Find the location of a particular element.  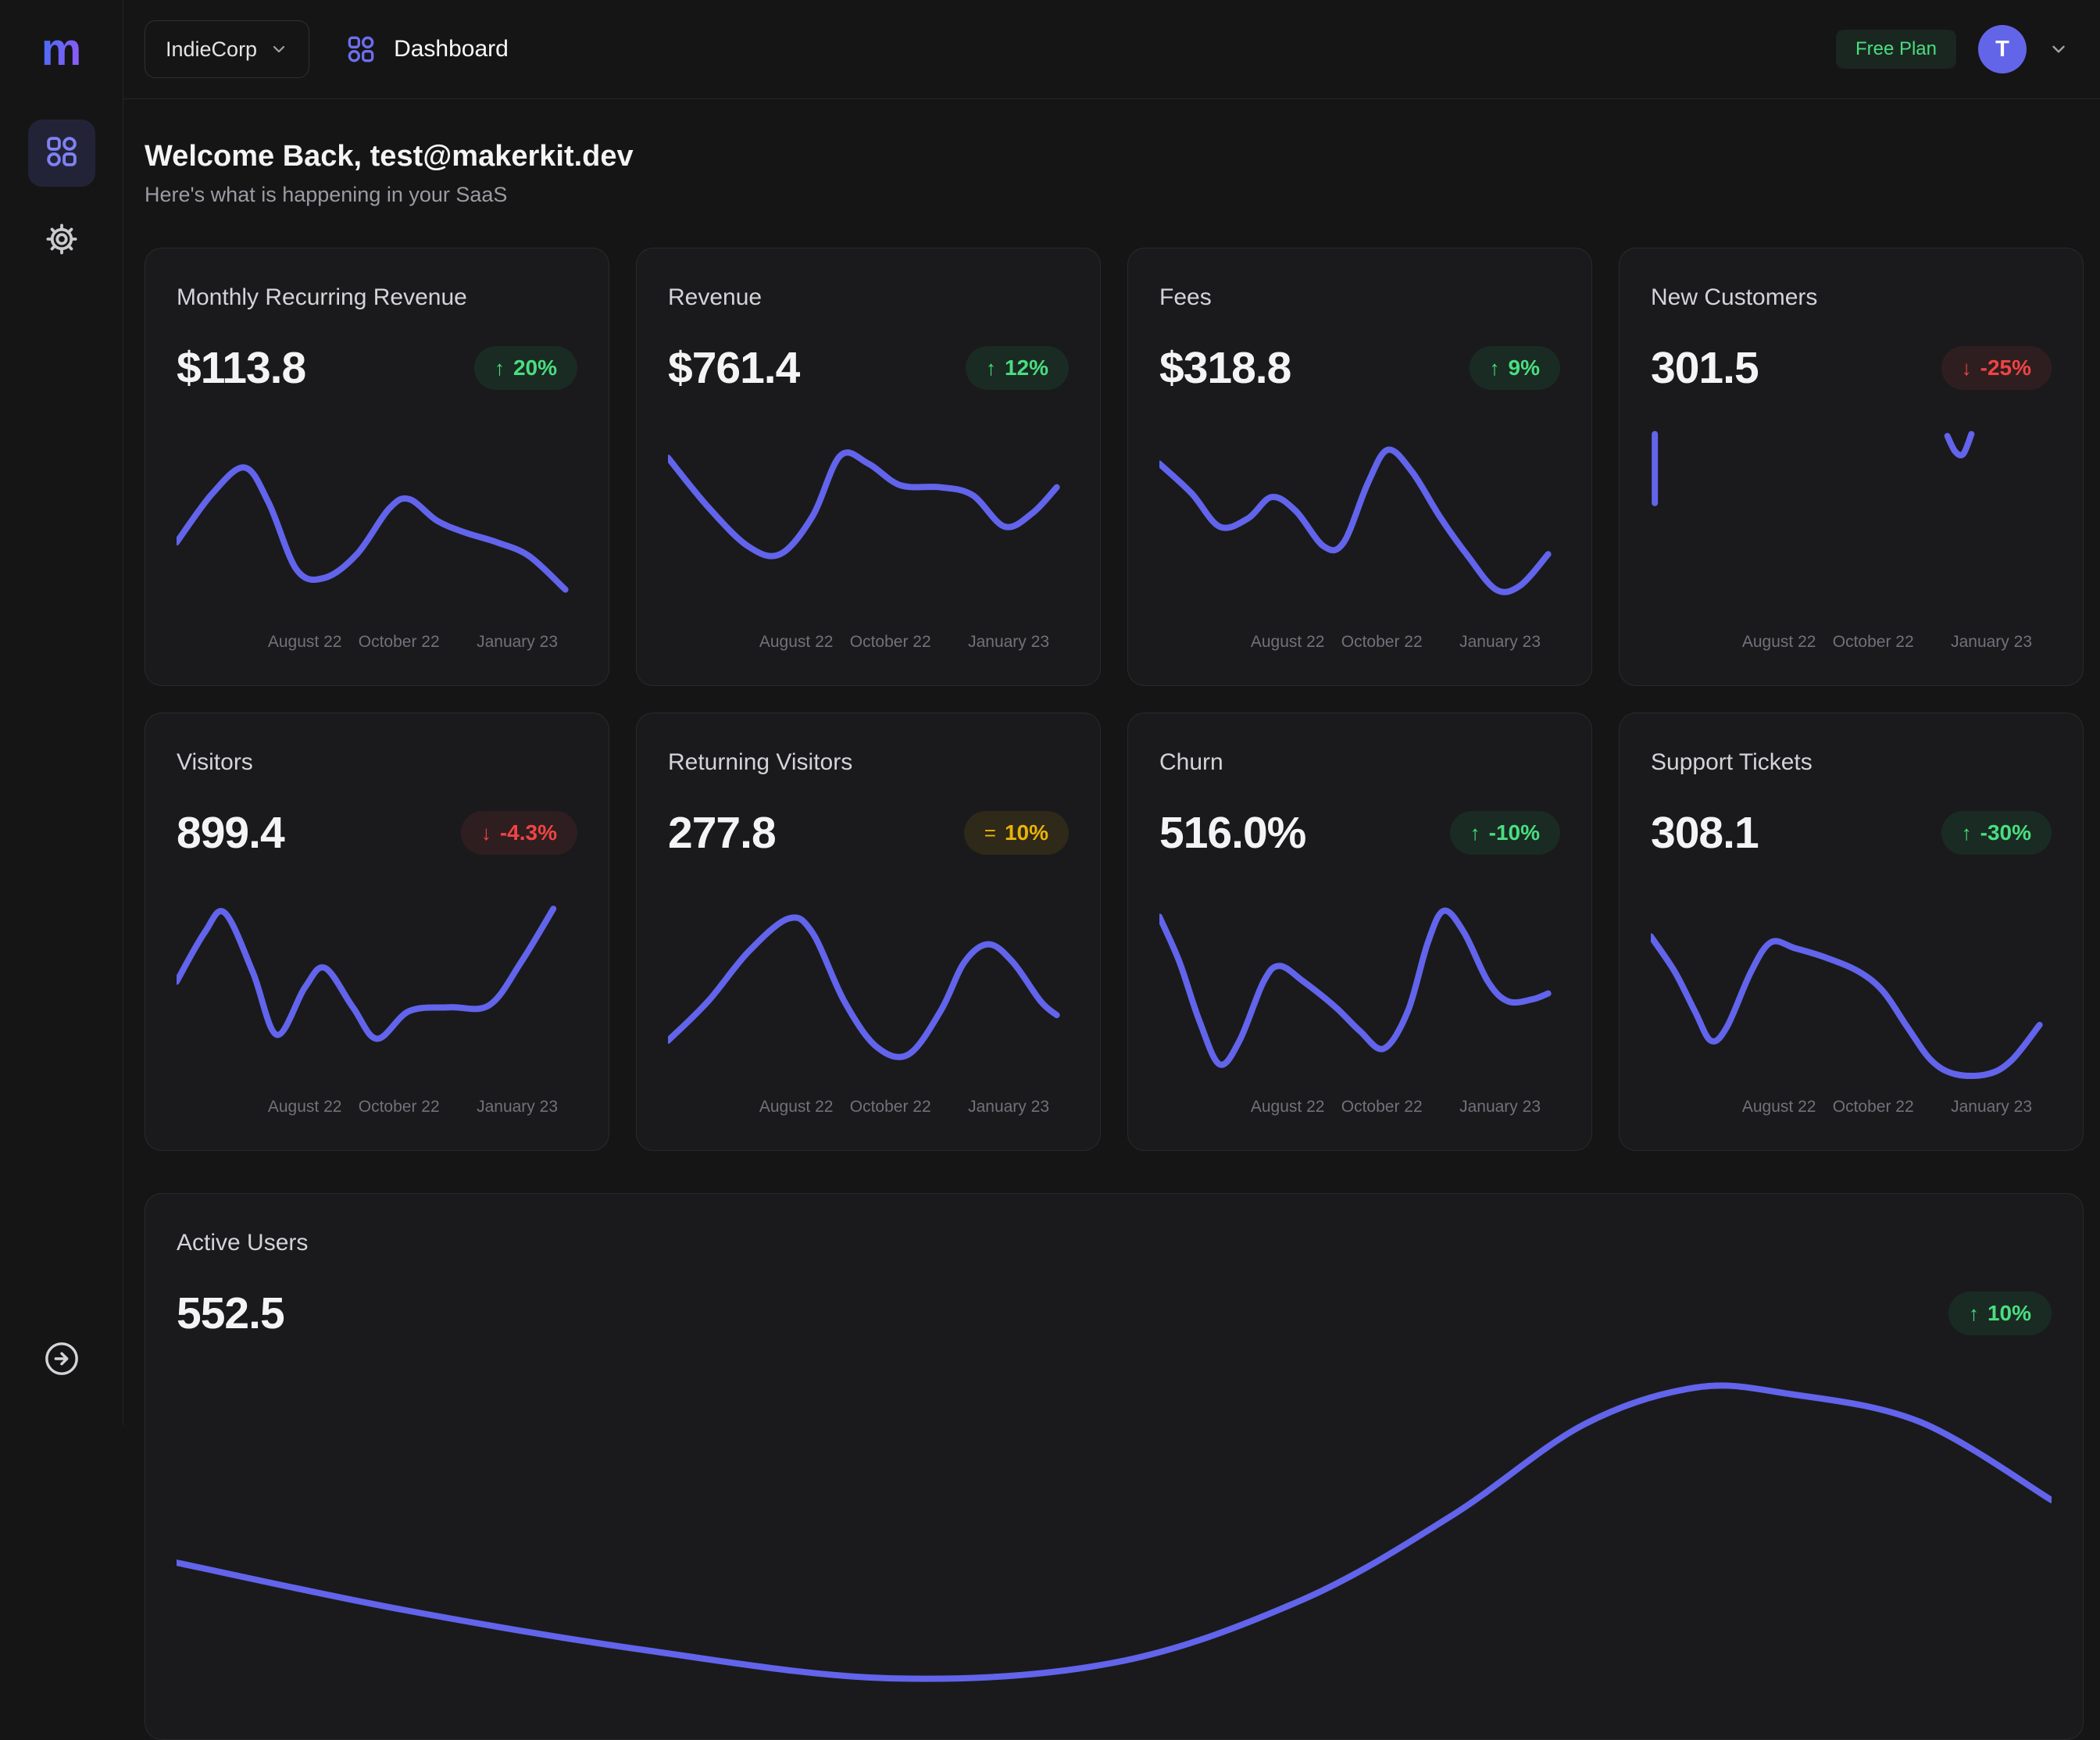

avatar: T is located at coordinates (2003, 49).